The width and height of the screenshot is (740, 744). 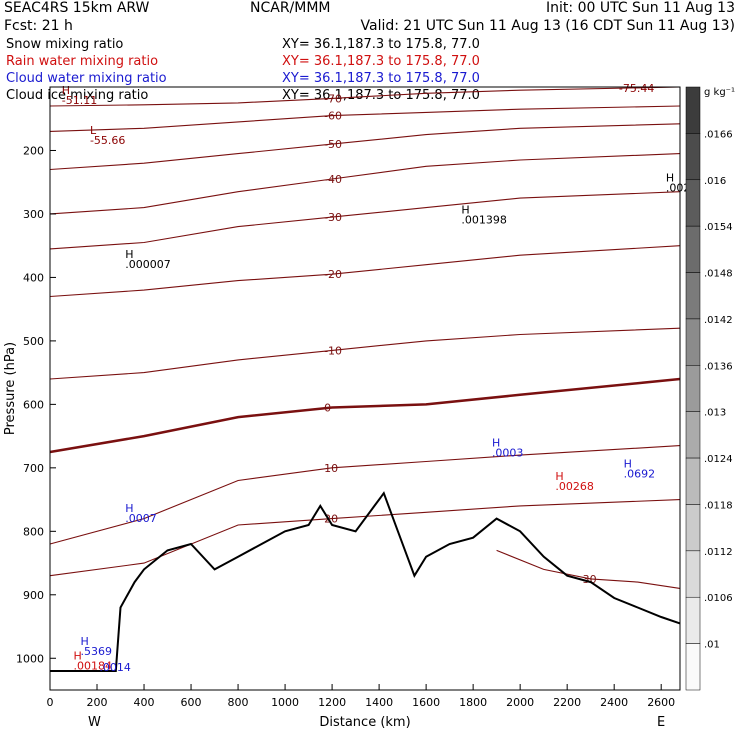 I want to click on org-title: NCAR/MMM, so click(x=290, y=8).